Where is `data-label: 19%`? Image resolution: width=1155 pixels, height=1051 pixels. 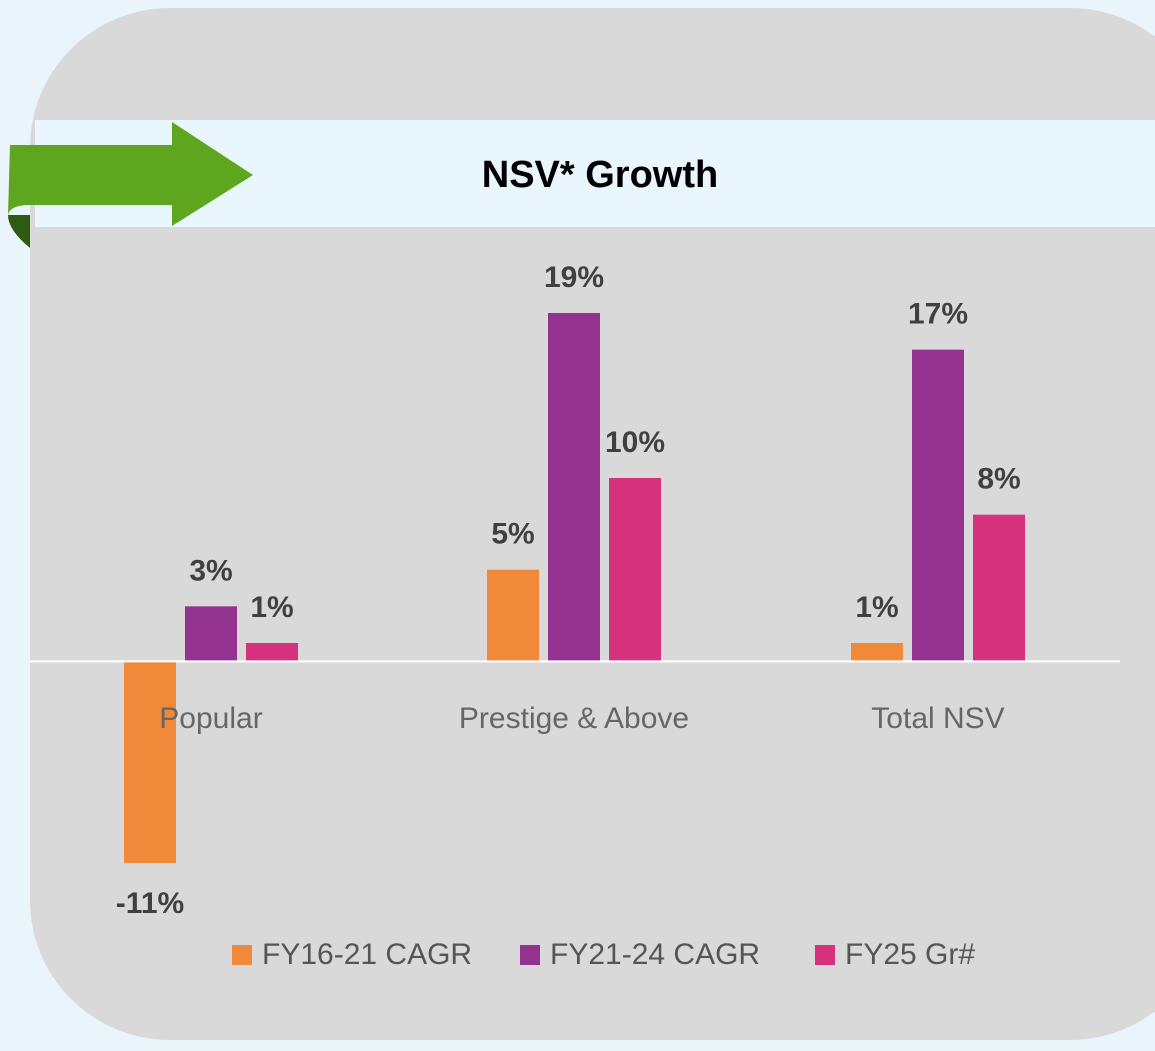 data-label: 19% is located at coordinates (574, 277).